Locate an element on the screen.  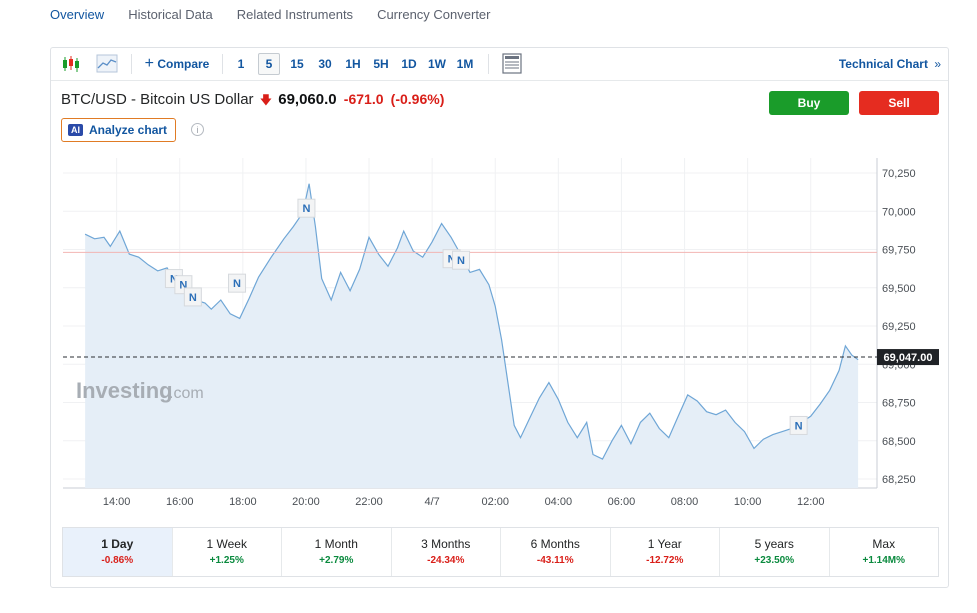
x-tick-label: 14:00 is located at coordinates (117, 502).